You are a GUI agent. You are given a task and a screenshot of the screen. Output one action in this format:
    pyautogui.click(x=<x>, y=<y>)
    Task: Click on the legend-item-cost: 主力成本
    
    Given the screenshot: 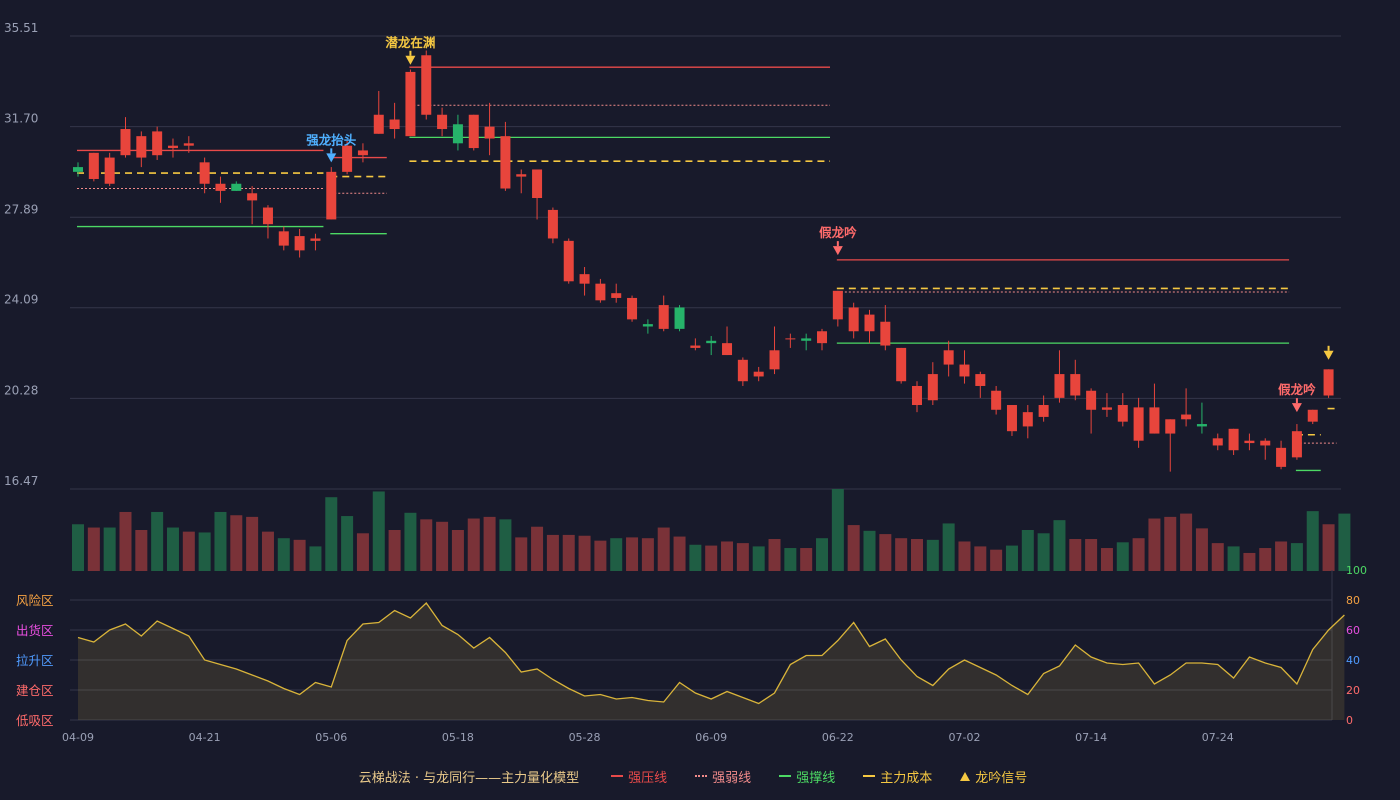 What is the action you would take?
    pyautogui.click(x=897, y=776)
    